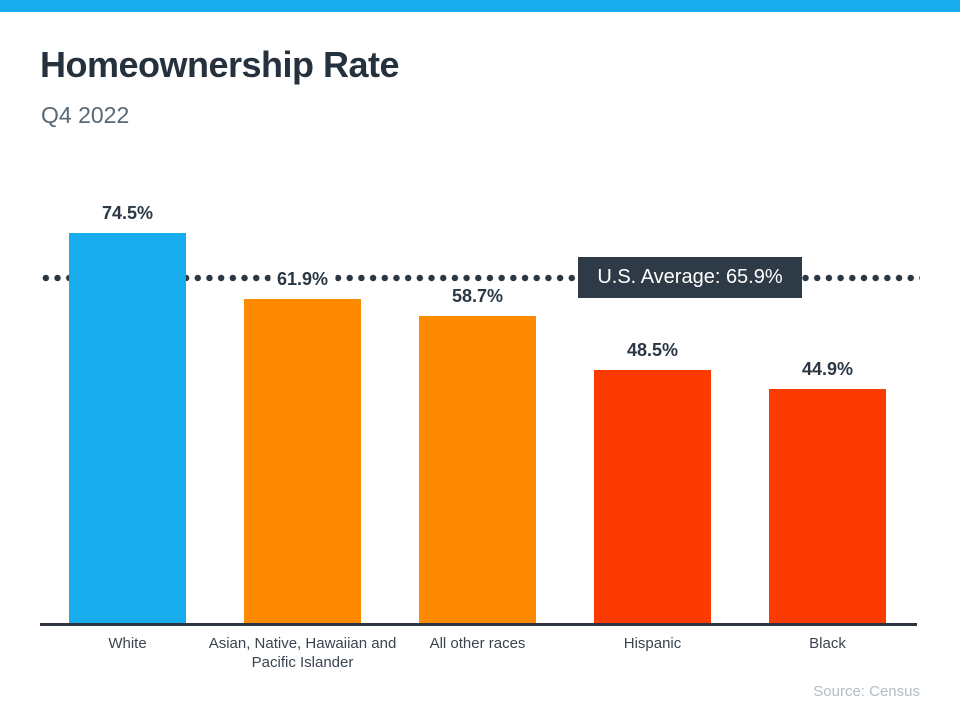  What do you see at coordinates (478, 624) in the screenshot?
I see `x-axis-line` at bounding box center [478, 624].